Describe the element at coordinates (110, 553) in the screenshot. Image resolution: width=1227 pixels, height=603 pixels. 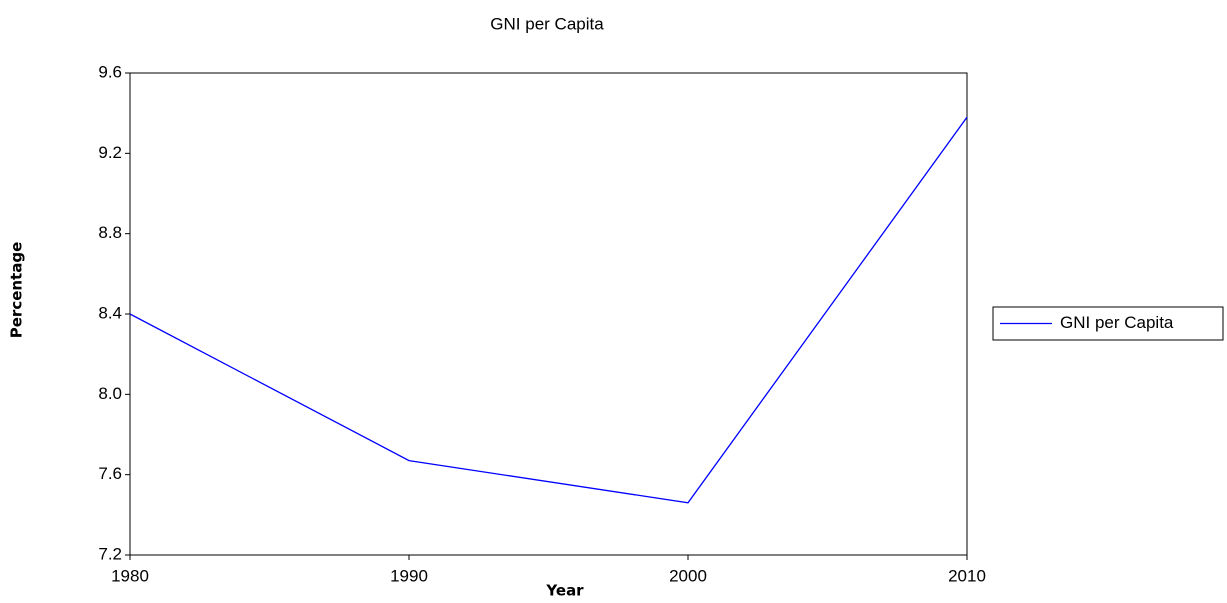
I see `y-tick-label: 7.2` at that location.